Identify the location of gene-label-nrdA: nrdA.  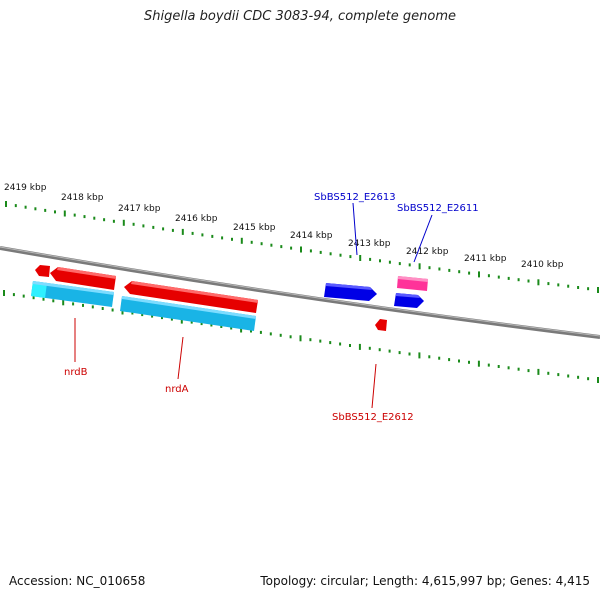
(177, 389).